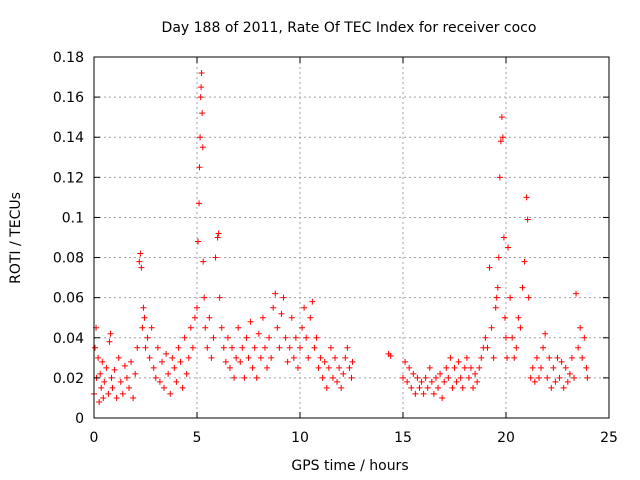  What do you see at coordinates (349, 466) in the screenshot?
I see `x-axis-label: GPS time / hours` at bounding box center [349, 466].